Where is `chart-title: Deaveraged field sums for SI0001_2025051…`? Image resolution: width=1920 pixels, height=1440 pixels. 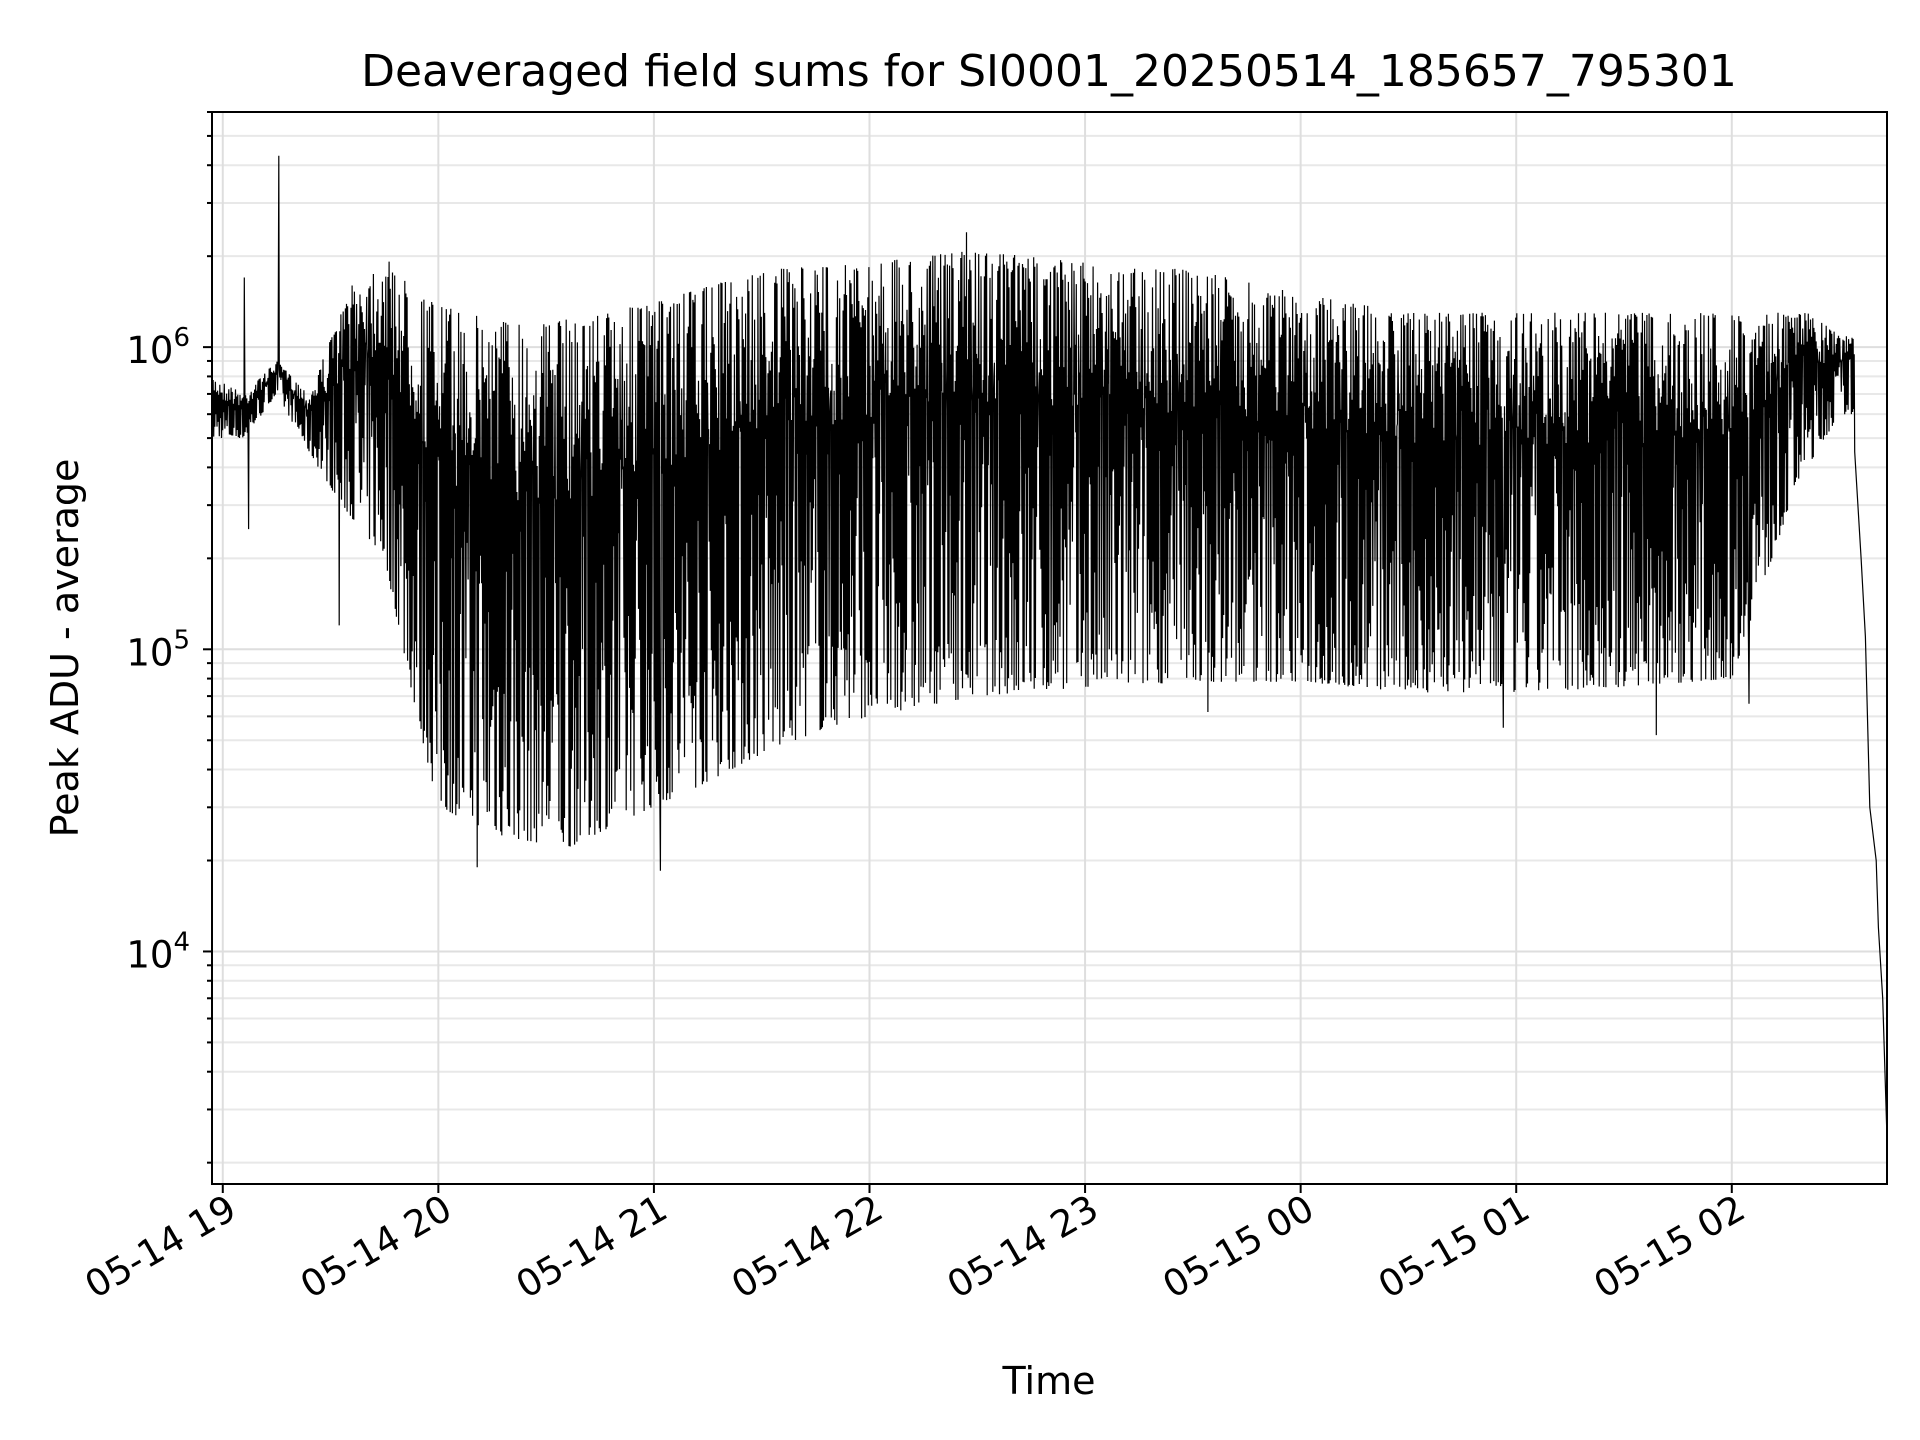
chart-title: Deaveraged field sums for SI0001_2025051… is located at coordinates (1049, 71).